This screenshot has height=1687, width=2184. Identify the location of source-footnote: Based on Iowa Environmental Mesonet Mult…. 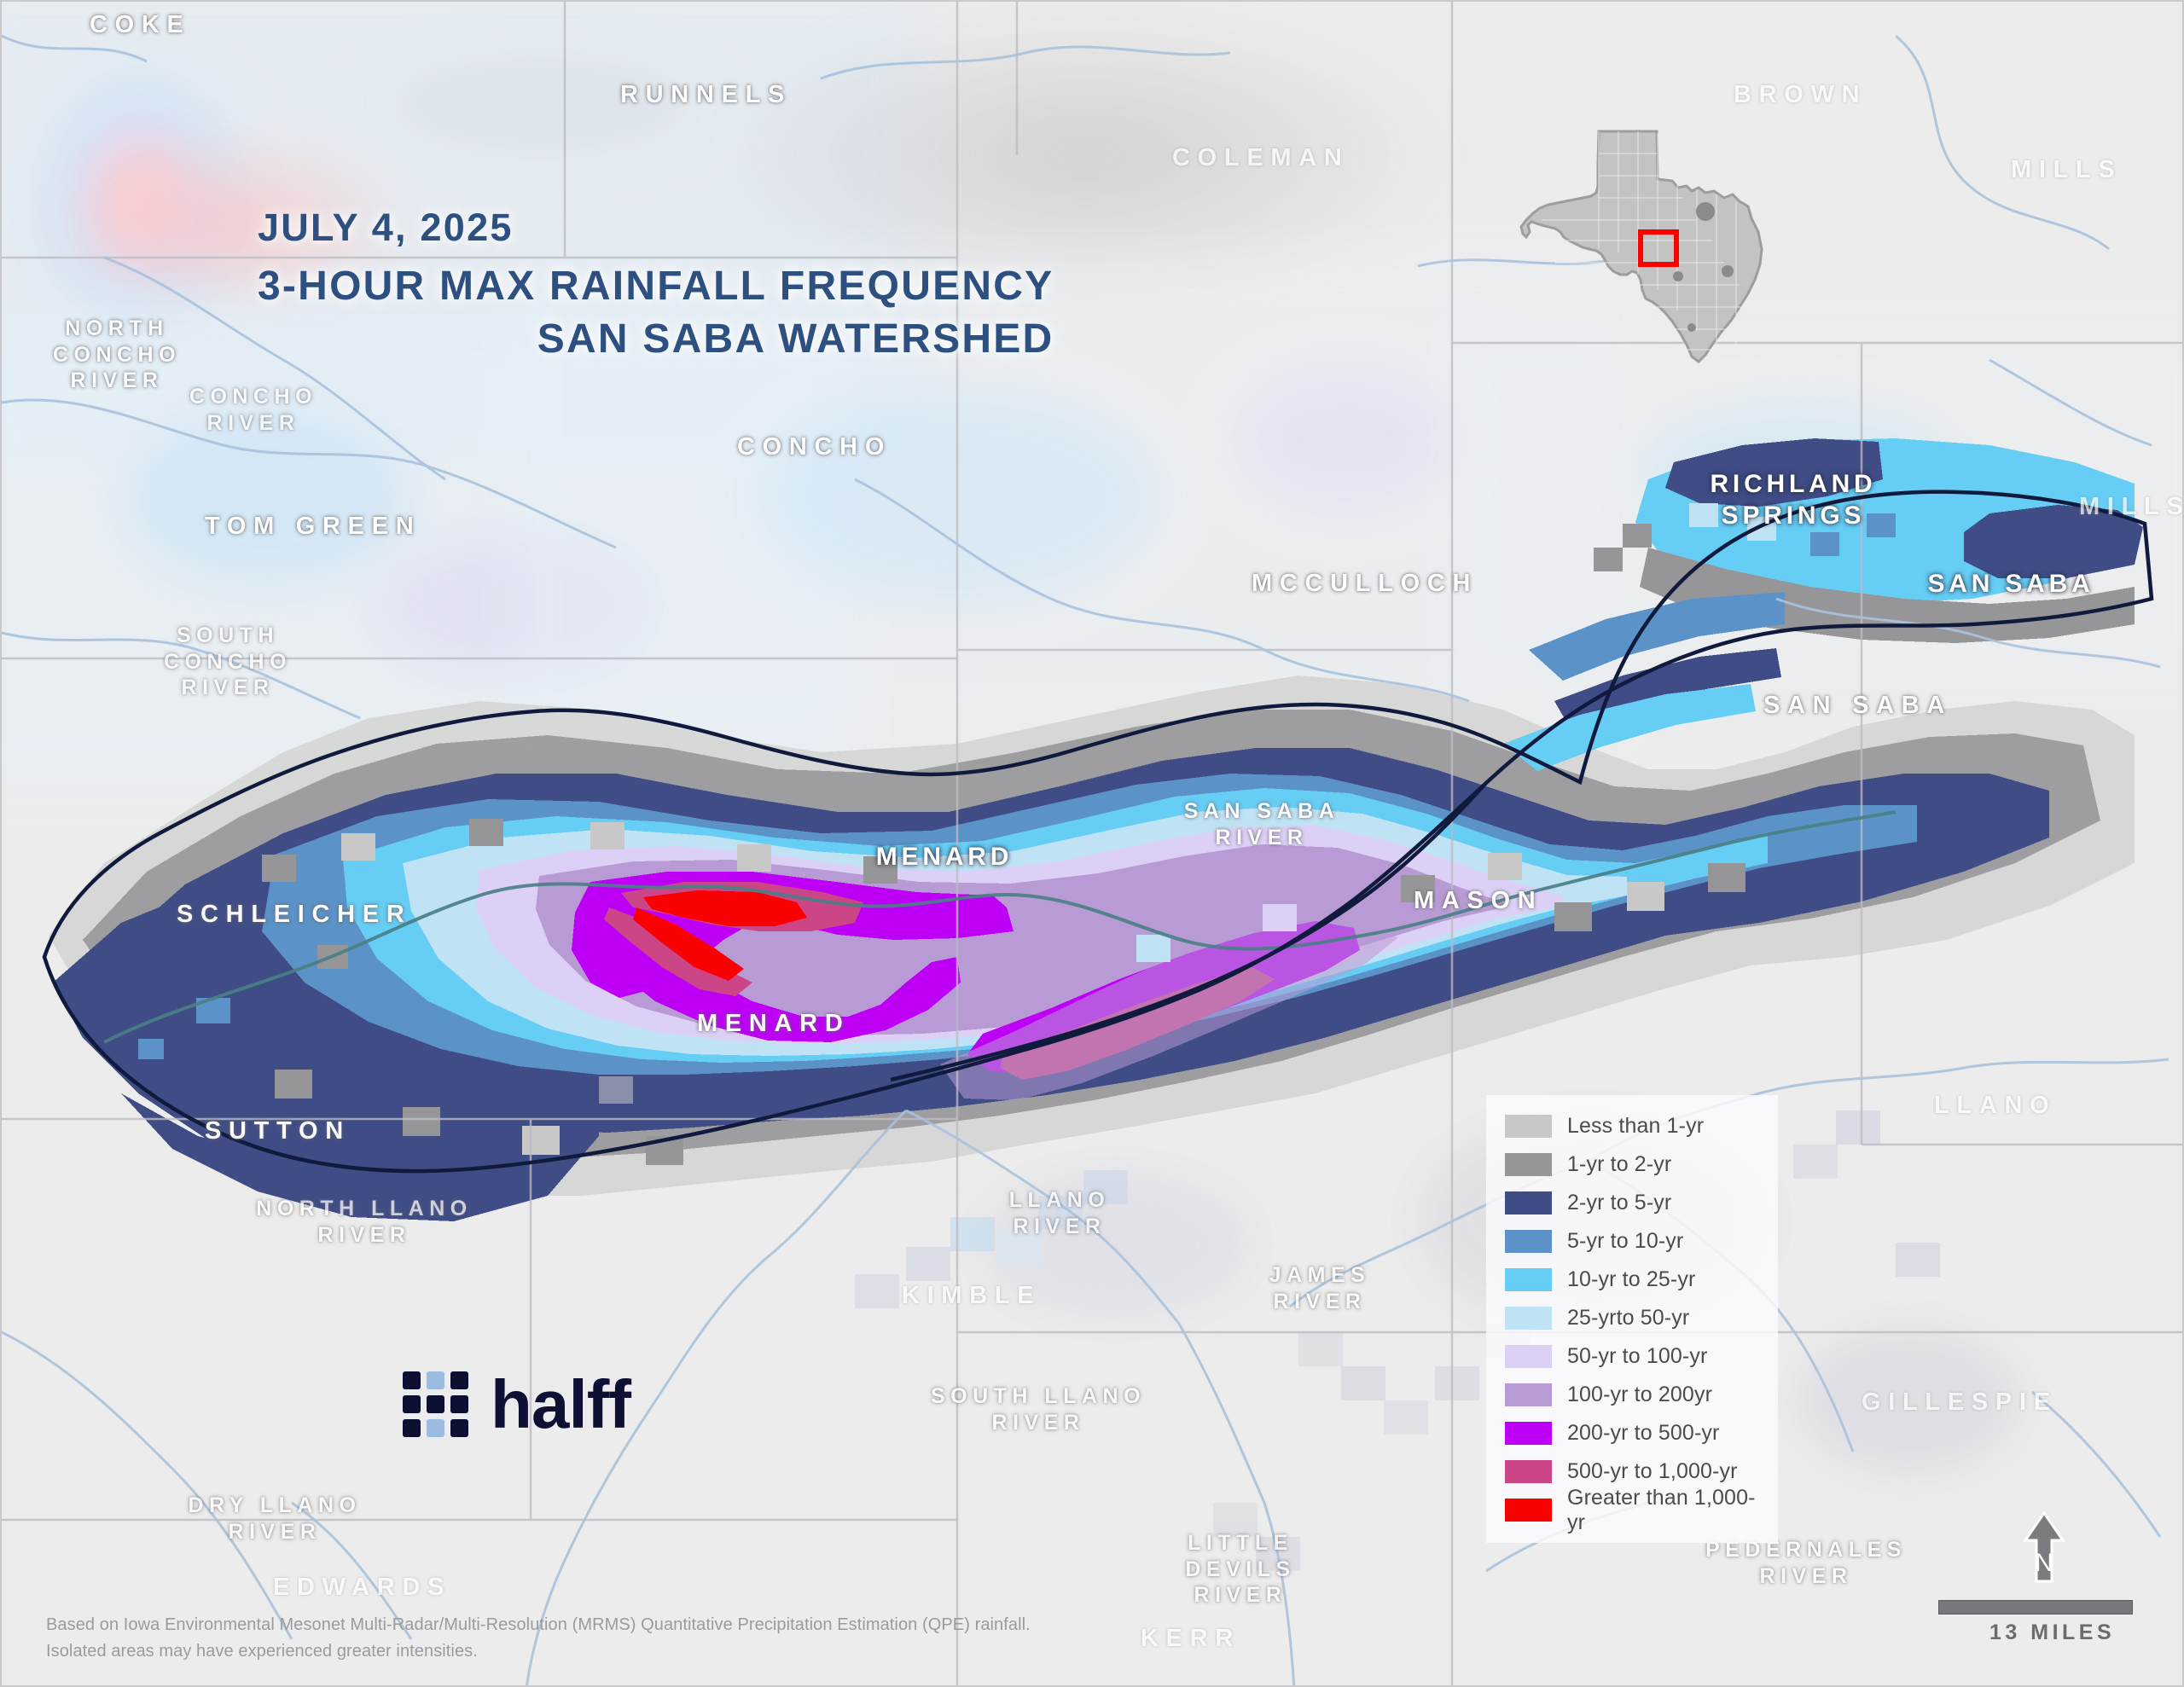
(538, 1639).